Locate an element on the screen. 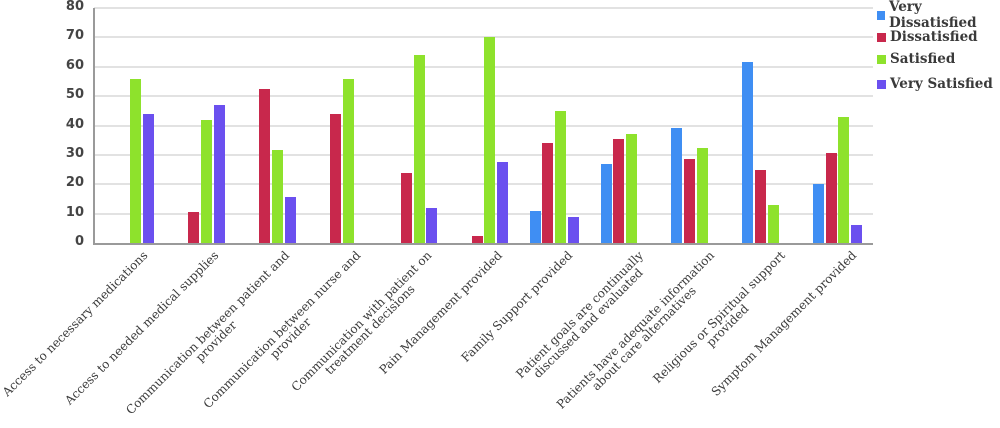  y-tick-label: 20 is located at coordinates (74, 183).